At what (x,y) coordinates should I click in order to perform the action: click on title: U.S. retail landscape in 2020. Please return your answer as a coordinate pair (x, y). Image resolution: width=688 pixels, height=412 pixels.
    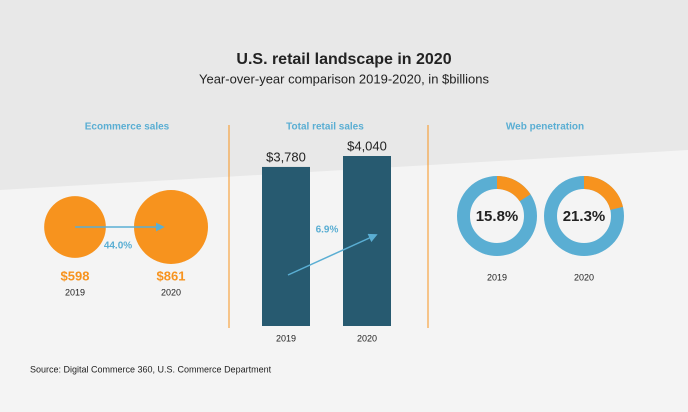
    Looking at the image, I should click on (343, 59).